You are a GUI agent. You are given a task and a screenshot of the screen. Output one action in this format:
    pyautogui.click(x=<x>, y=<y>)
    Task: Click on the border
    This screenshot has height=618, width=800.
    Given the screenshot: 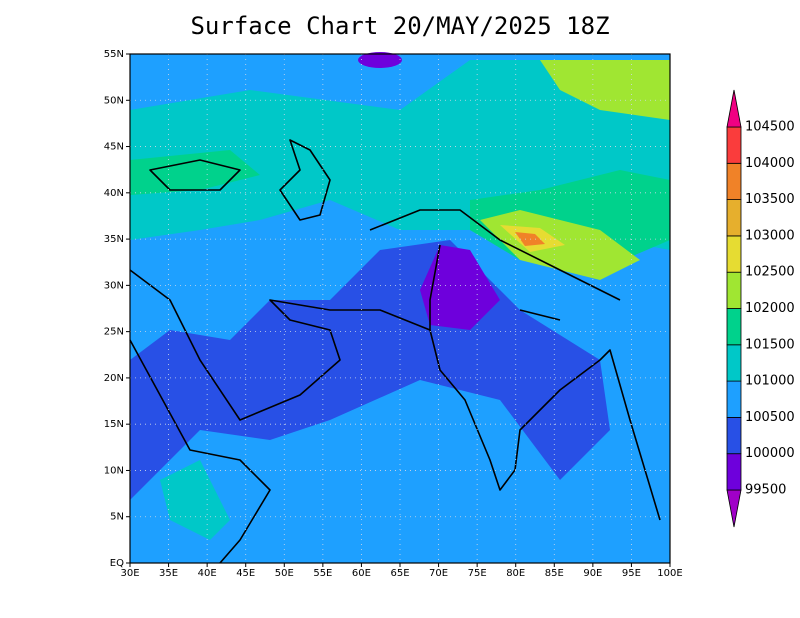 What is the action you would take?
    pyautogui.click(x=495, y=269)
    